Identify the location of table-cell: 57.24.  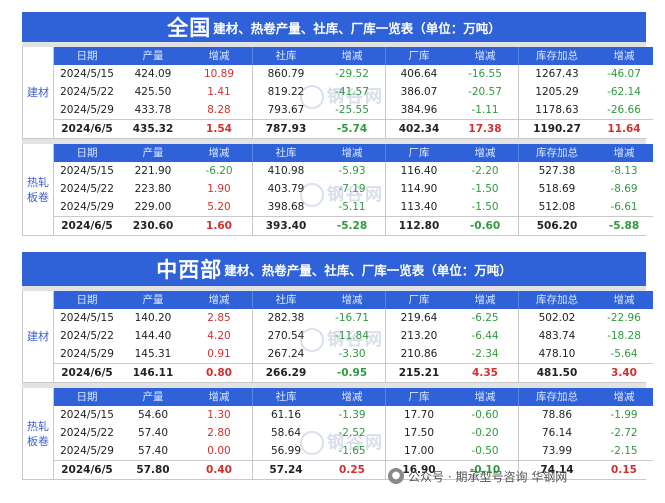
(285, 470).